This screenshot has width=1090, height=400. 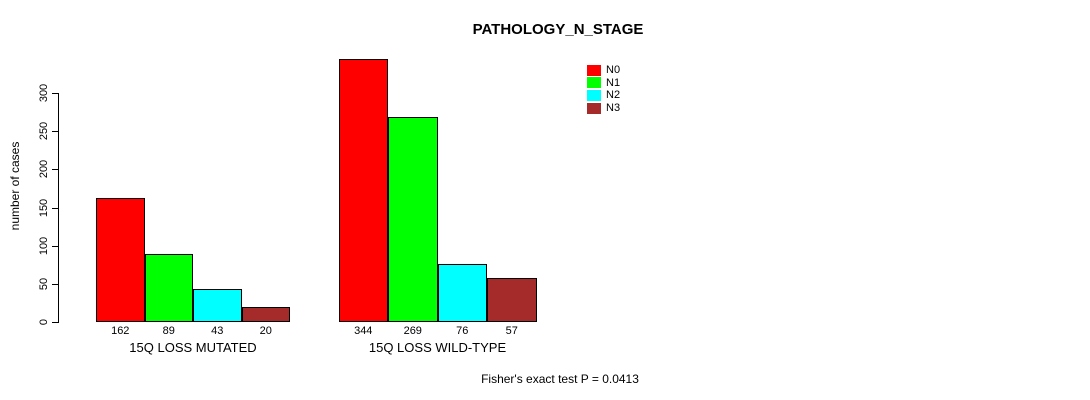 What do you see at coordinates (44, 245) in the screenshot?
I see `y-tick-label-100: 100` at bounding box center [44, 245].